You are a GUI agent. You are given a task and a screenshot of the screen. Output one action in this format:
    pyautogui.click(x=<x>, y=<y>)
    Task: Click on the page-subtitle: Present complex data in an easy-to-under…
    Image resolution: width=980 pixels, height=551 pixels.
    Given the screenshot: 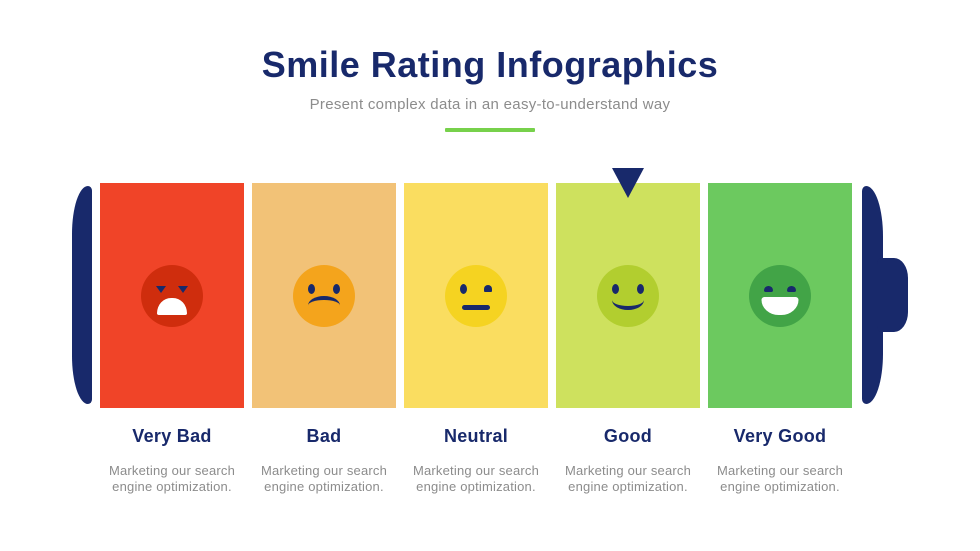 What is the action you would take?
    pyautogui.click(x=490, y=104)
    